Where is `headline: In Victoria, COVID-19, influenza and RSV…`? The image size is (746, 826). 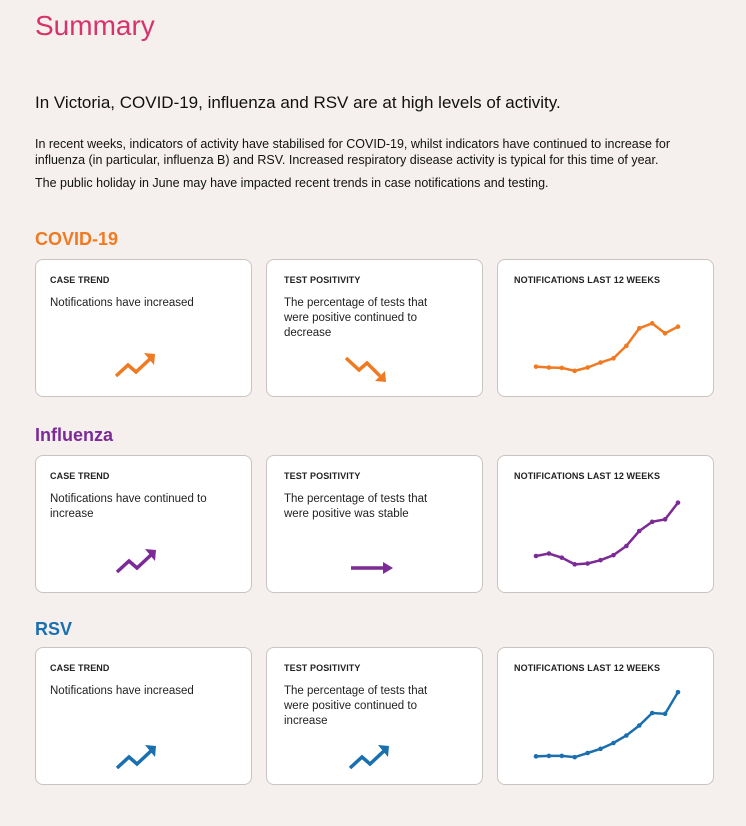 headline: In Victoria, COVID-19, influenza and RSV… is located at coordinates (298, 102).